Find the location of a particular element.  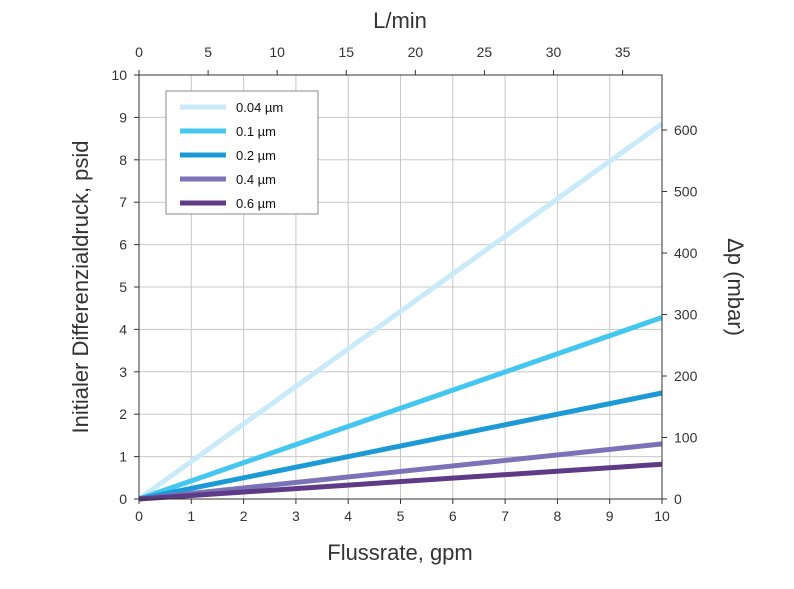

legend-item: 0.04 µm is located at coordinates (231, 107).